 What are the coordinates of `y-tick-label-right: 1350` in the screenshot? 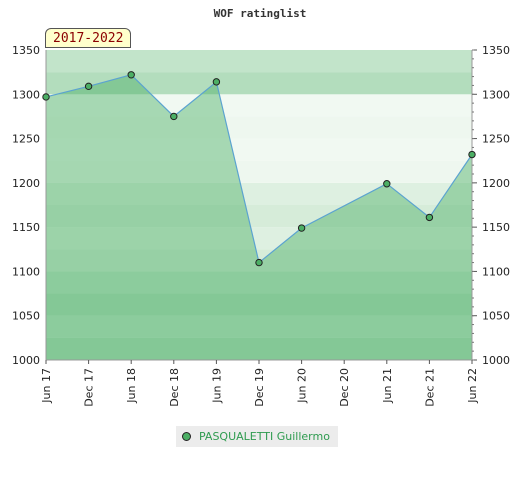 It's located at (496, 50).